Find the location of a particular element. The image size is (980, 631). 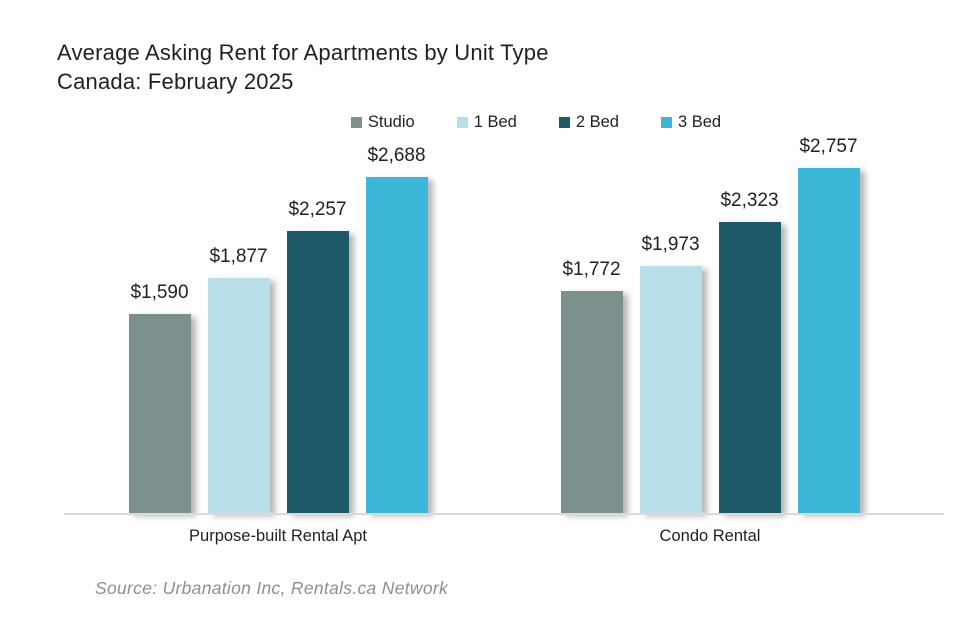

bar-value-label: $1,772 is located at coordinates (591, 270).